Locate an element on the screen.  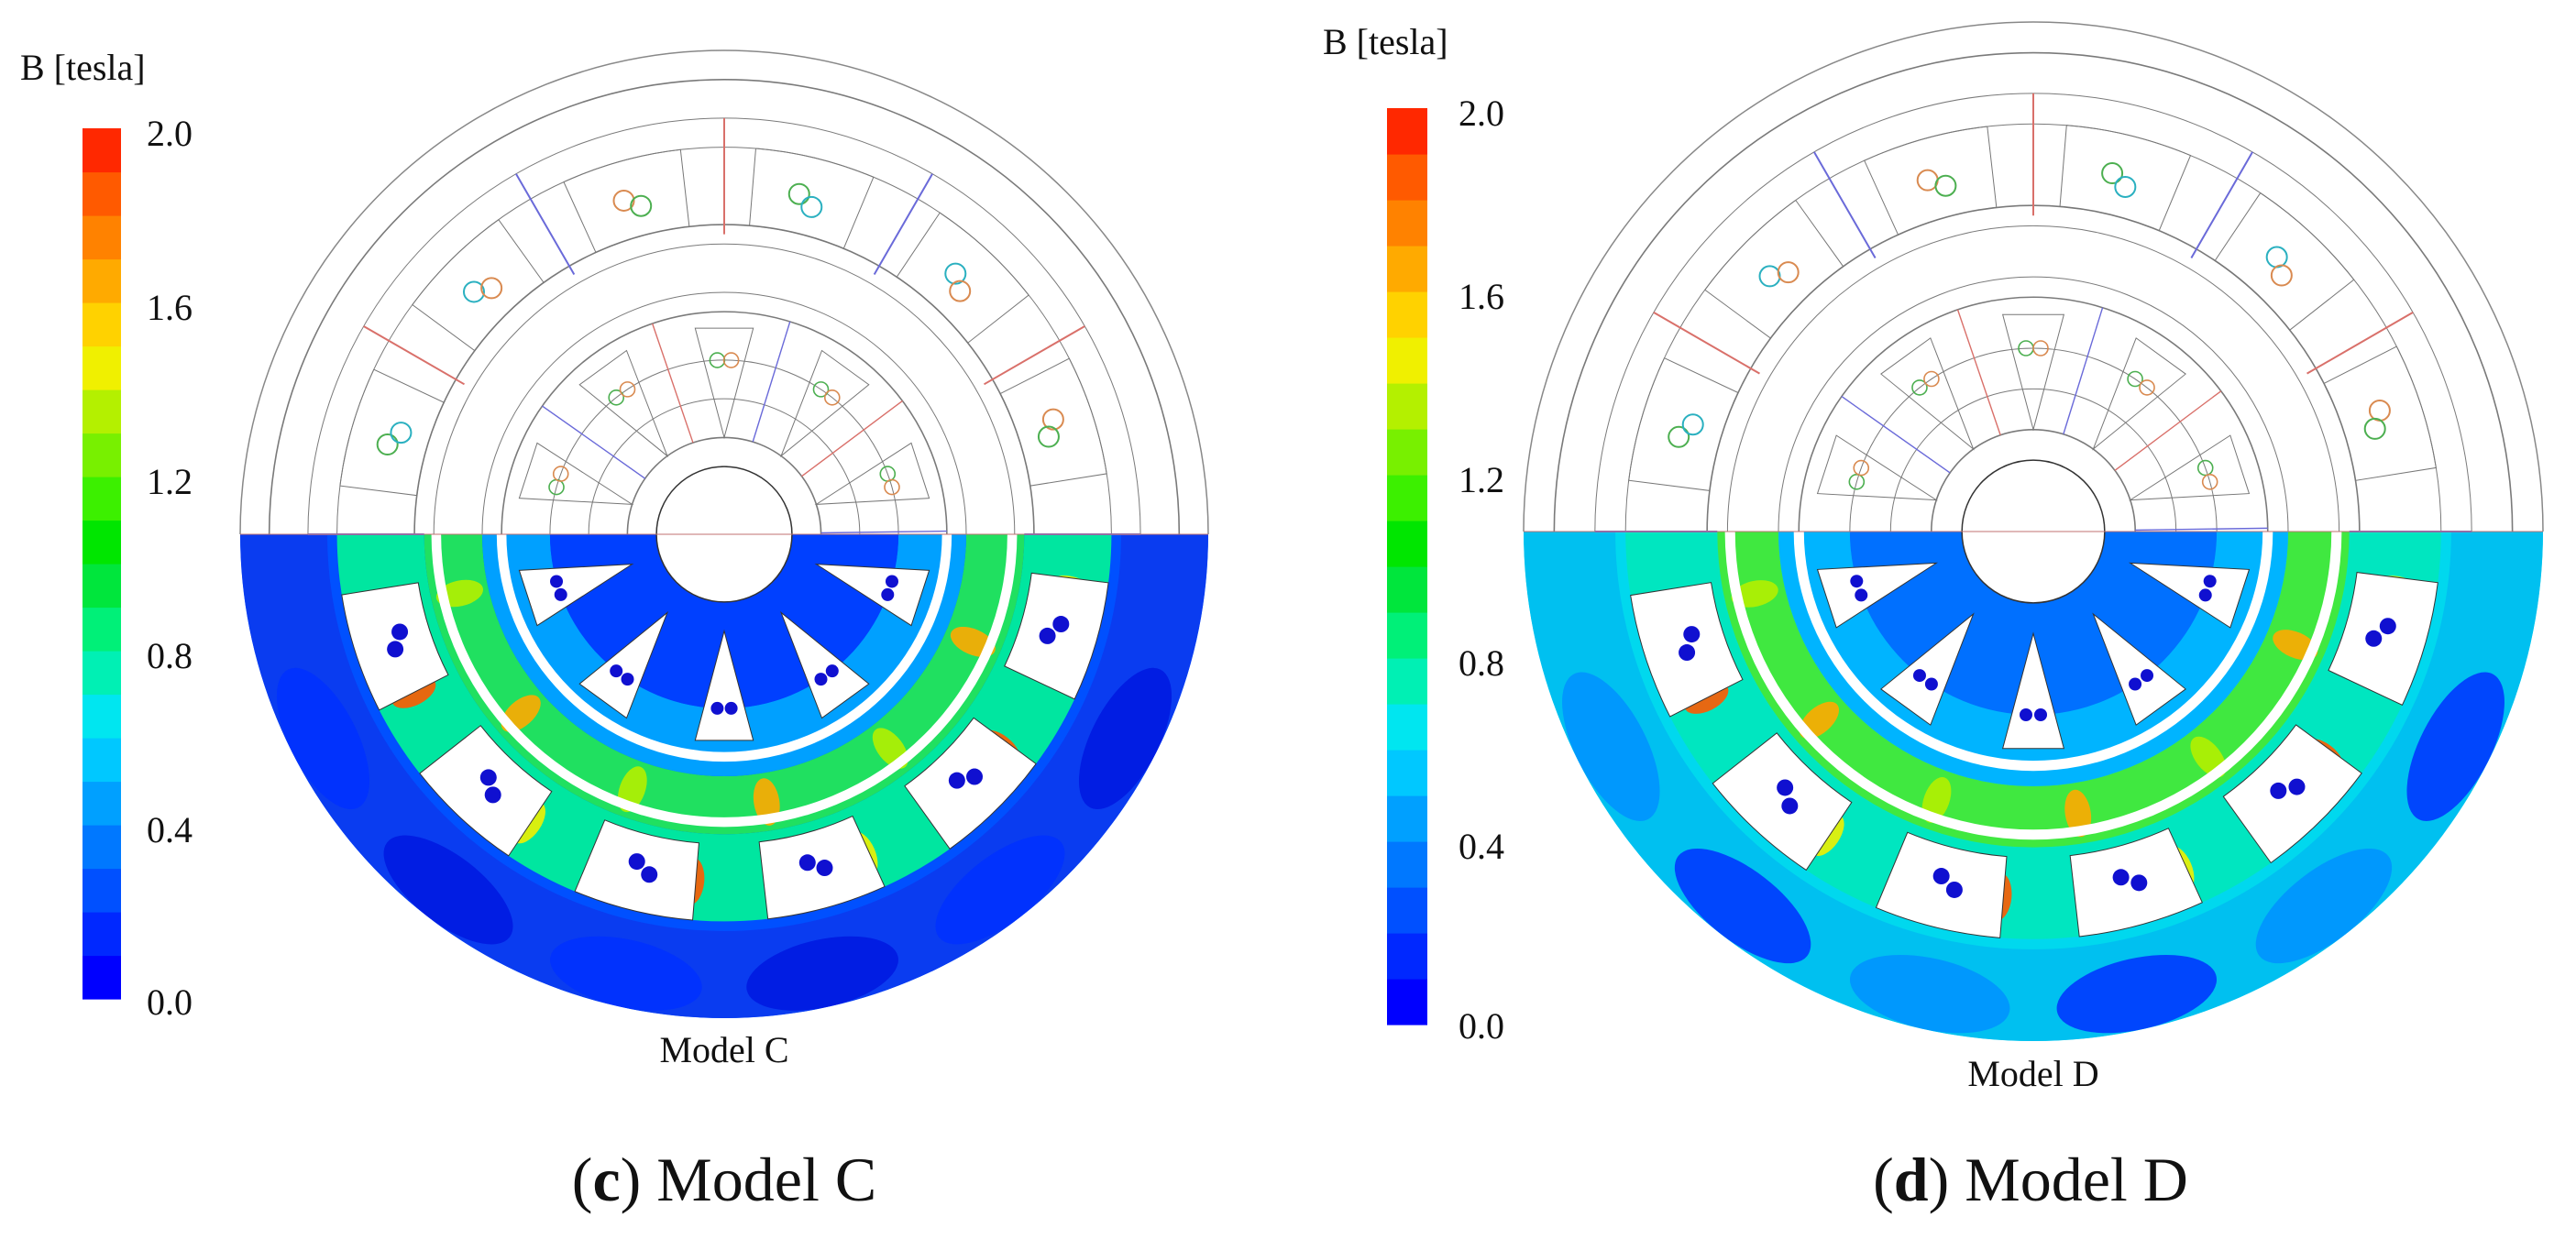
colorbar-c is located at coordinates (102, 564).